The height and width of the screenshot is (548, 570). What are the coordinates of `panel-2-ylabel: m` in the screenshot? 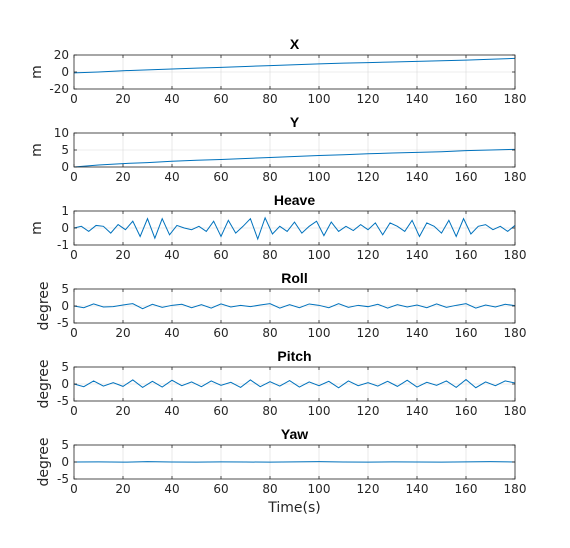 It's located at (37, 150).